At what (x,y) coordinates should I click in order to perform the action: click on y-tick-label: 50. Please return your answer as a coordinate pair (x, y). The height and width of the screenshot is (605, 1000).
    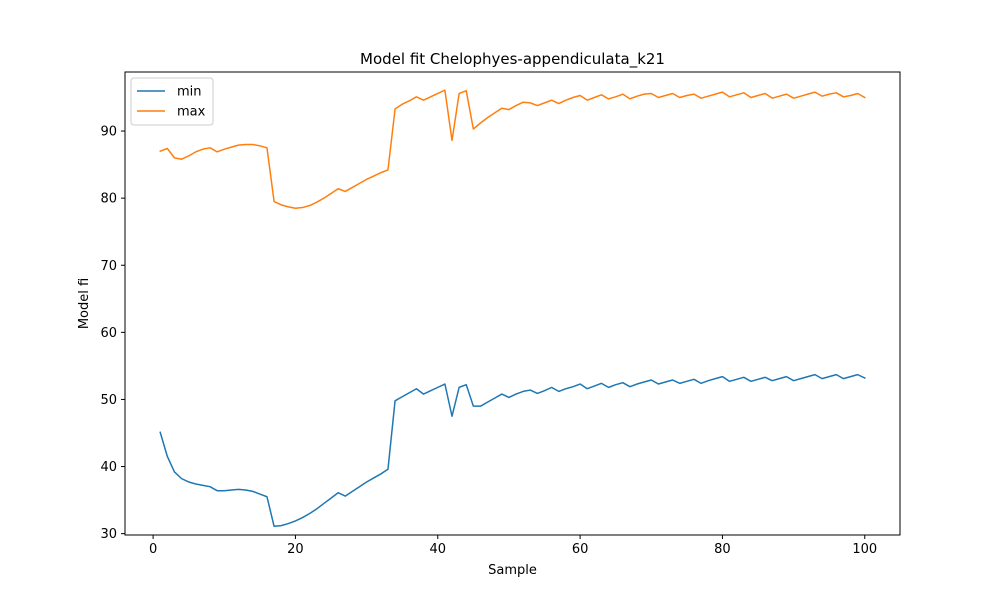
    Looking at the image, I should click on (108, 400).